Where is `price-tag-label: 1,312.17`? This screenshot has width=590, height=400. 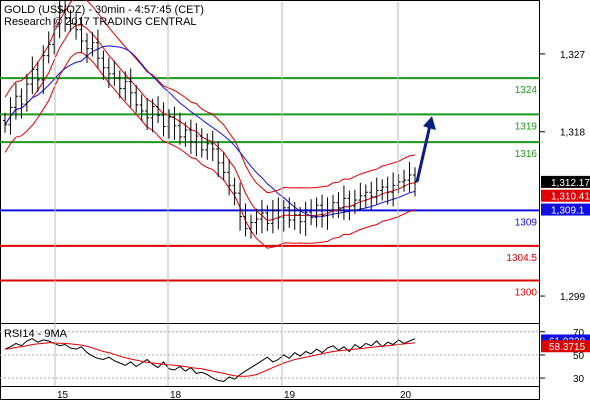
price-tag-label: 1,312.17 is located at coordinates (570, 183).